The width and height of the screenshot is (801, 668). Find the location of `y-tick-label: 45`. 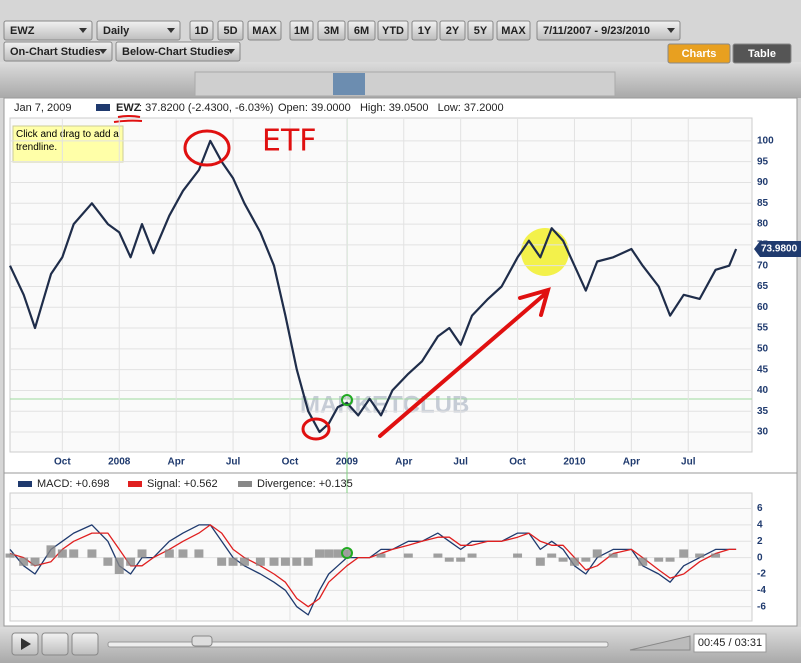

y-tick-label: 45 is located at coordinates (763, 369).